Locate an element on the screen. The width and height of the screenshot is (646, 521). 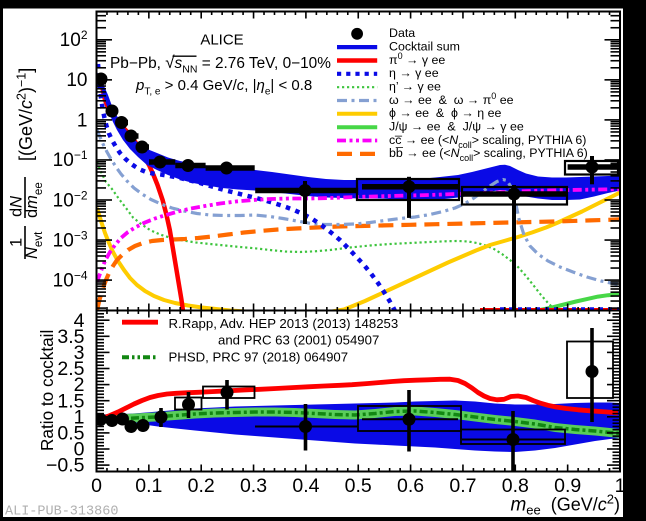
svg-text: Data is located at coordinates (402, 33).